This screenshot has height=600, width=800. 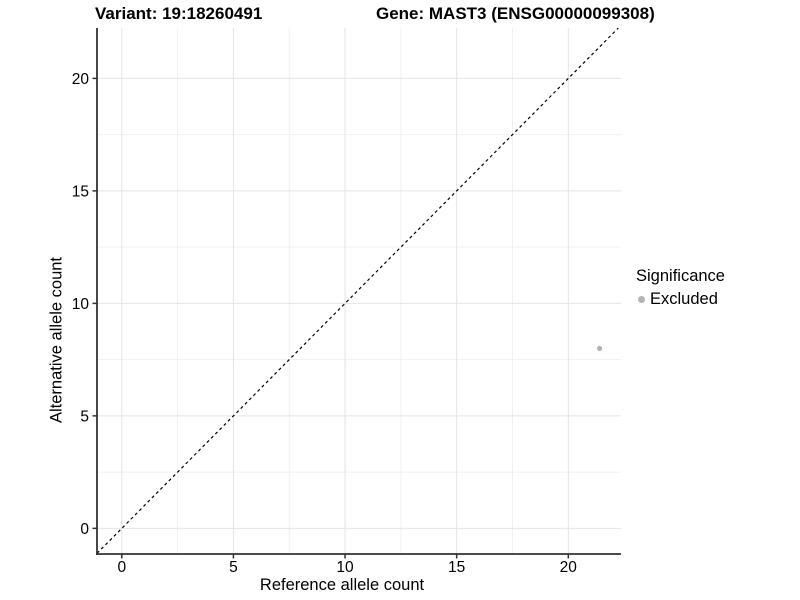 I want to click on x-tick-label: 10, so click(x=345, y=567).